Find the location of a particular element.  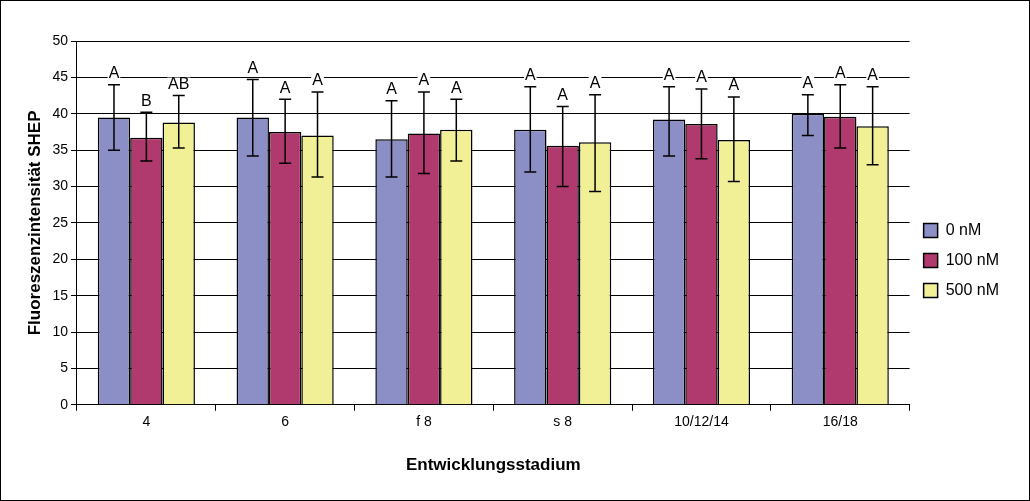

y-tick-label: 30 is located at coordinates (60, 185).